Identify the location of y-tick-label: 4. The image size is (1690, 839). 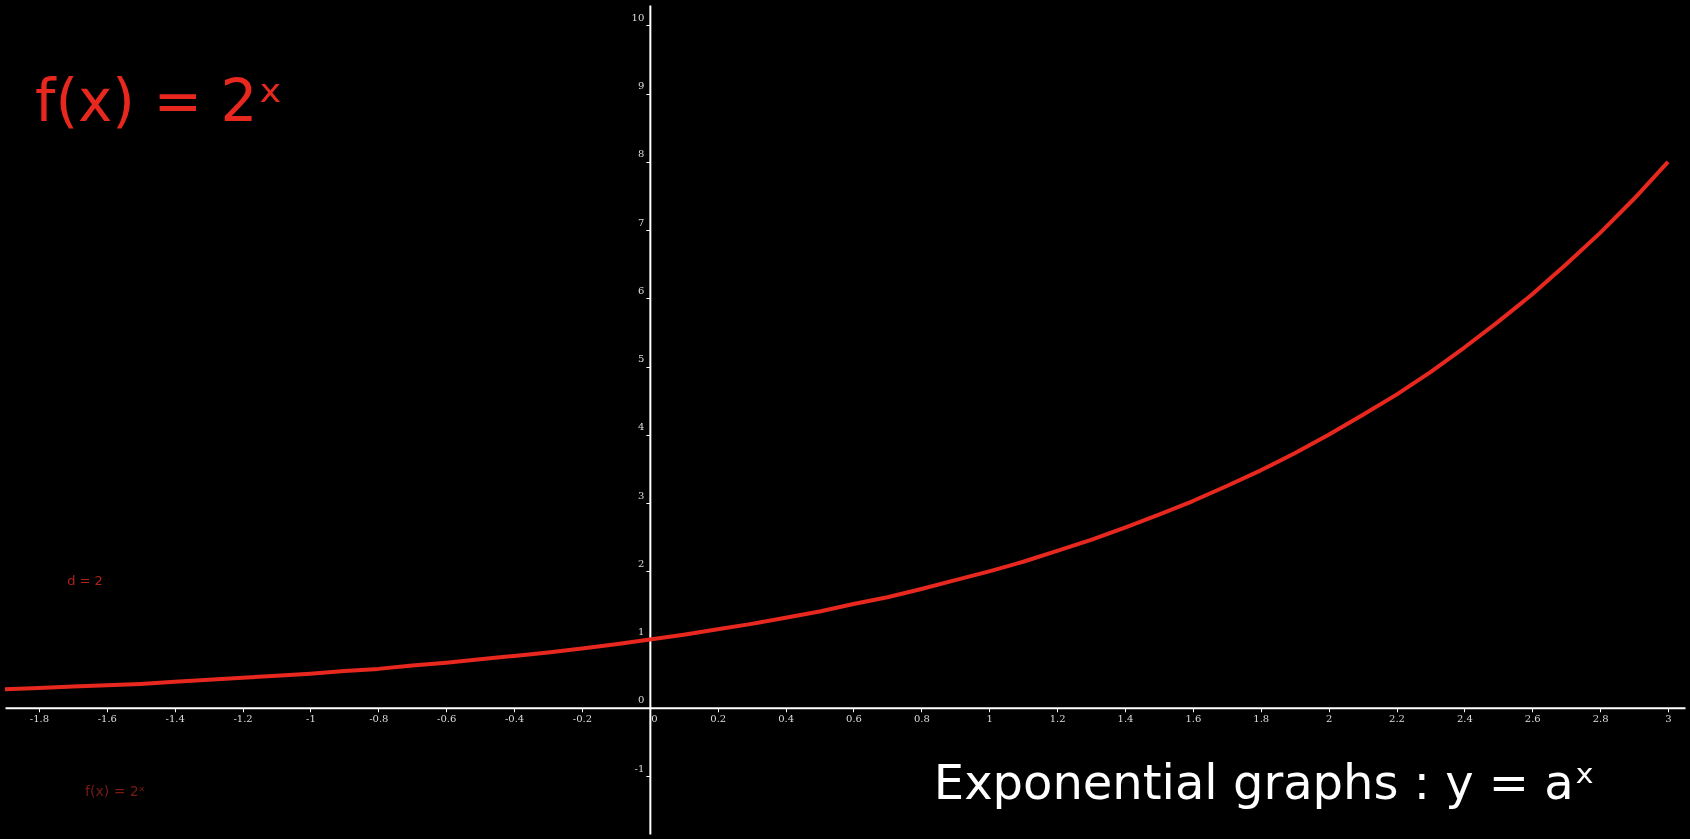
(641, 427).